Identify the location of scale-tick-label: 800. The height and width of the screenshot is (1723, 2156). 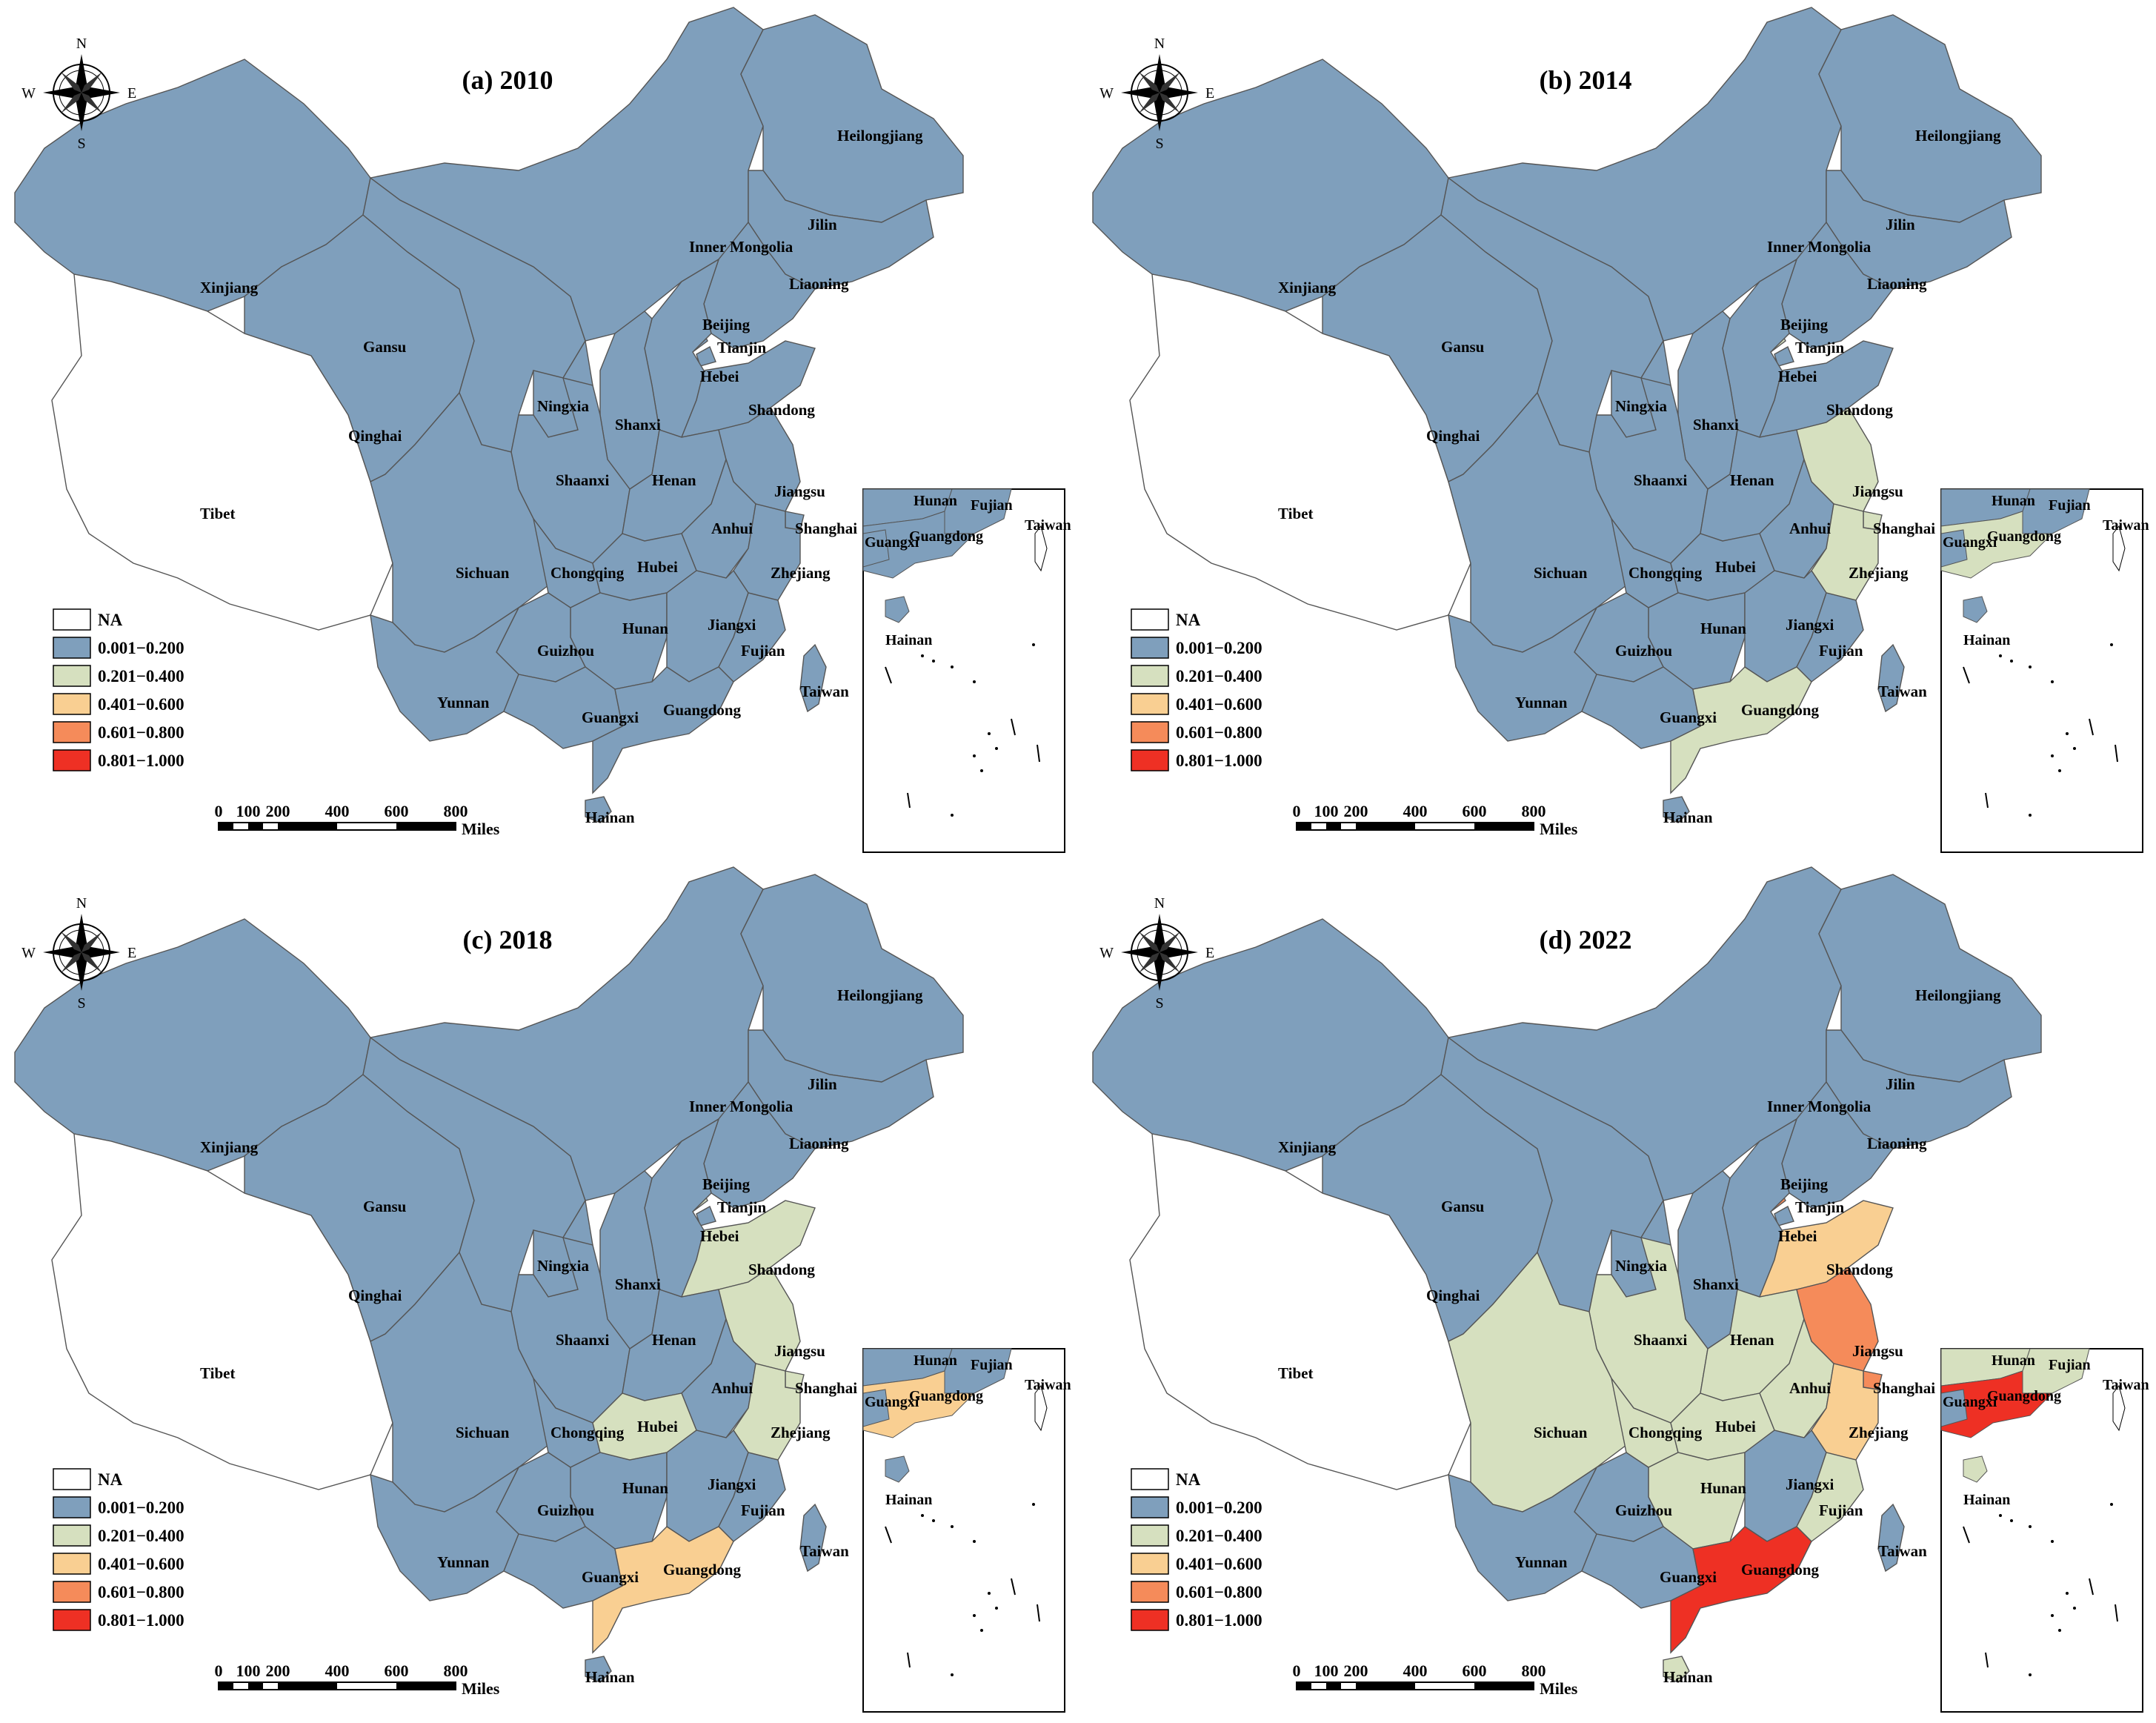
(1534, 811).